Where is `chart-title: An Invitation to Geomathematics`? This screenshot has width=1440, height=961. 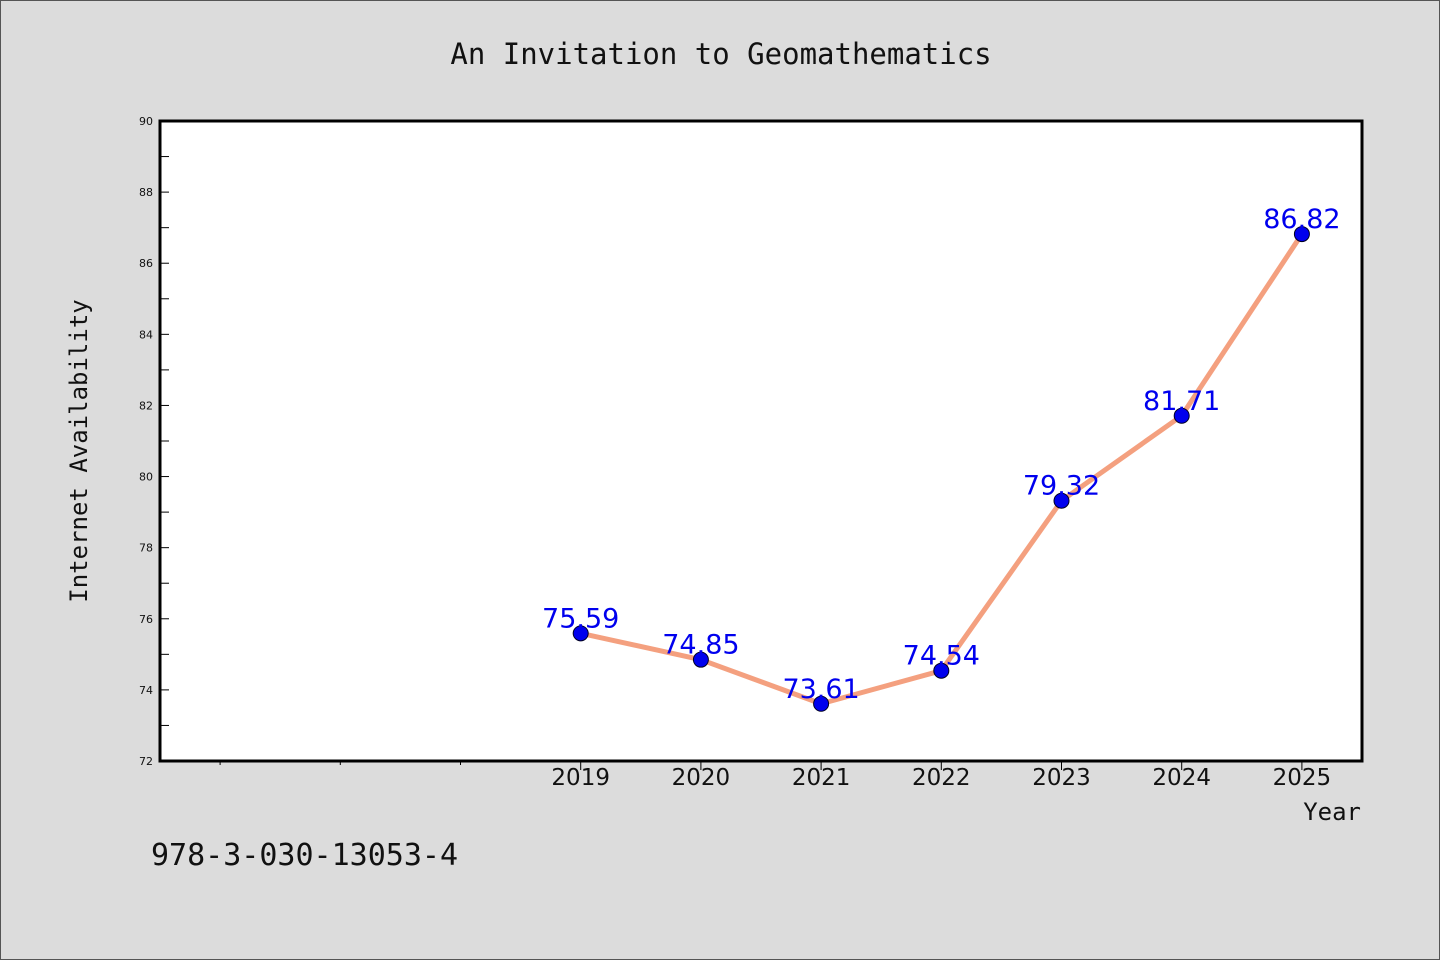
chart-title: An Invitation to Geomathematics is located at coordinates (720, 54).